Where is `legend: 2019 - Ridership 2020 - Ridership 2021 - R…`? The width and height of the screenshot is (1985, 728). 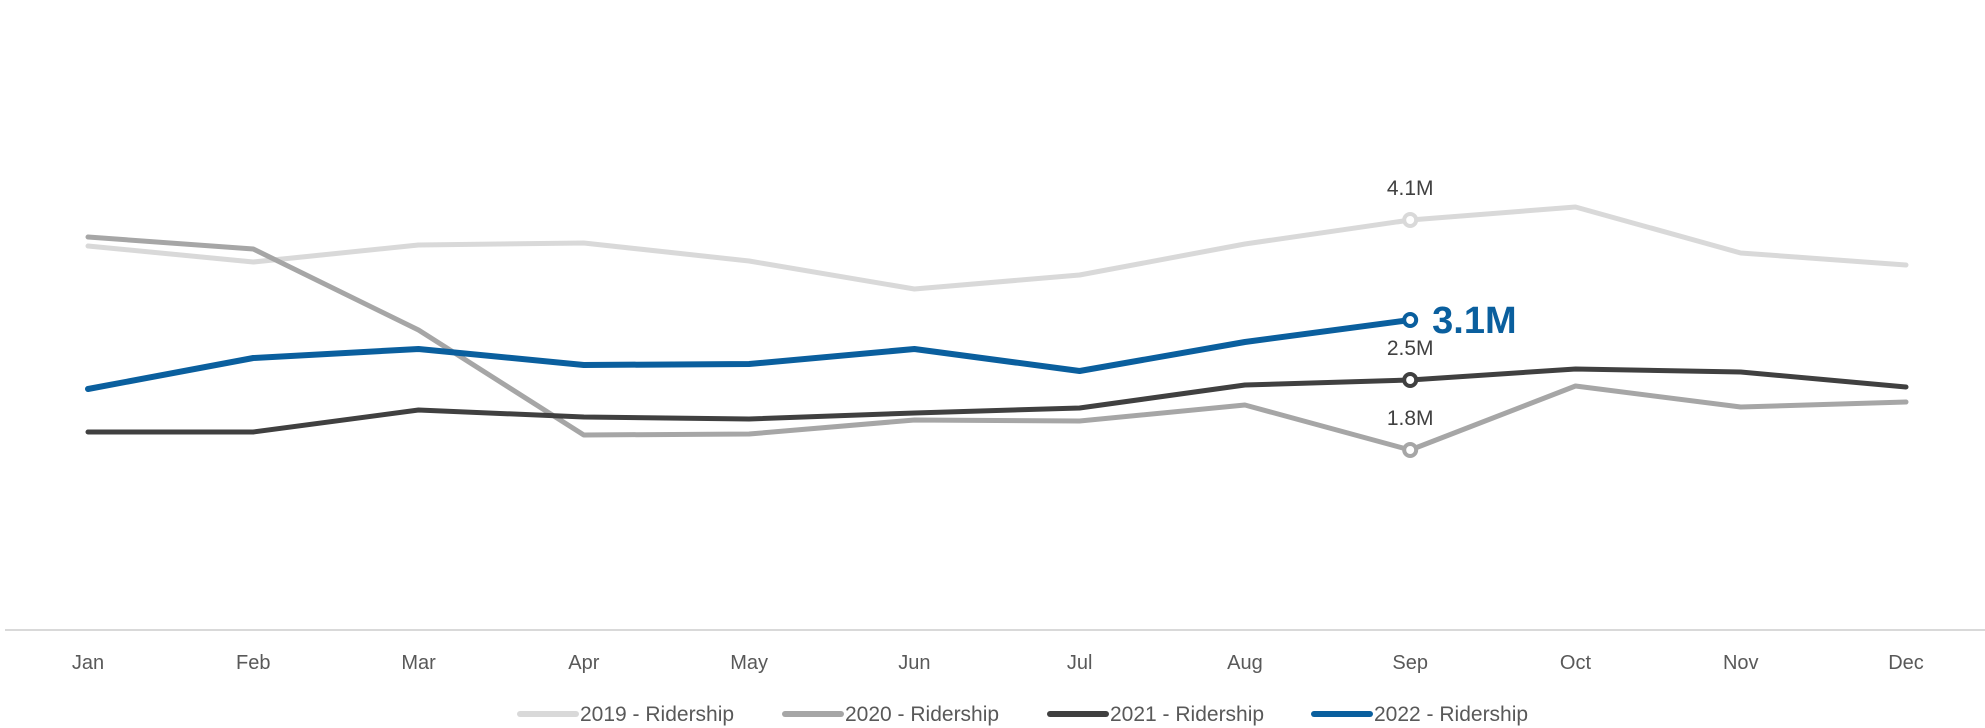 legend: 2019 - Ridership 2020 - Ridership 2021 - R… is located at coordinates (1022, 714).